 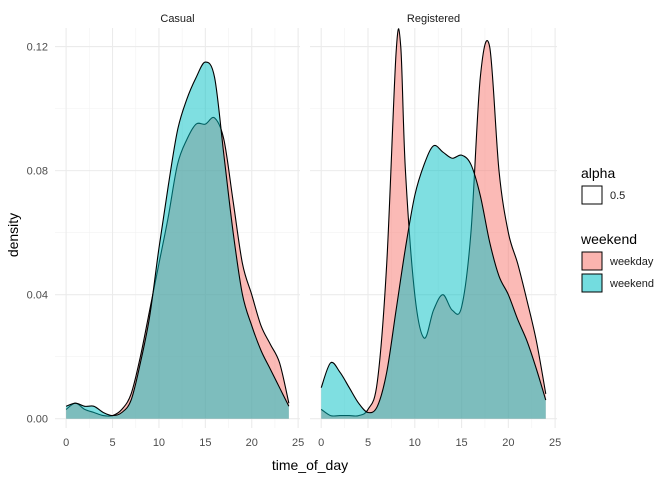 What do you see at coordinates (37, 48) in the screenshot?
I see `y-tick-label: 0.12` at bounding box center [37, 48].